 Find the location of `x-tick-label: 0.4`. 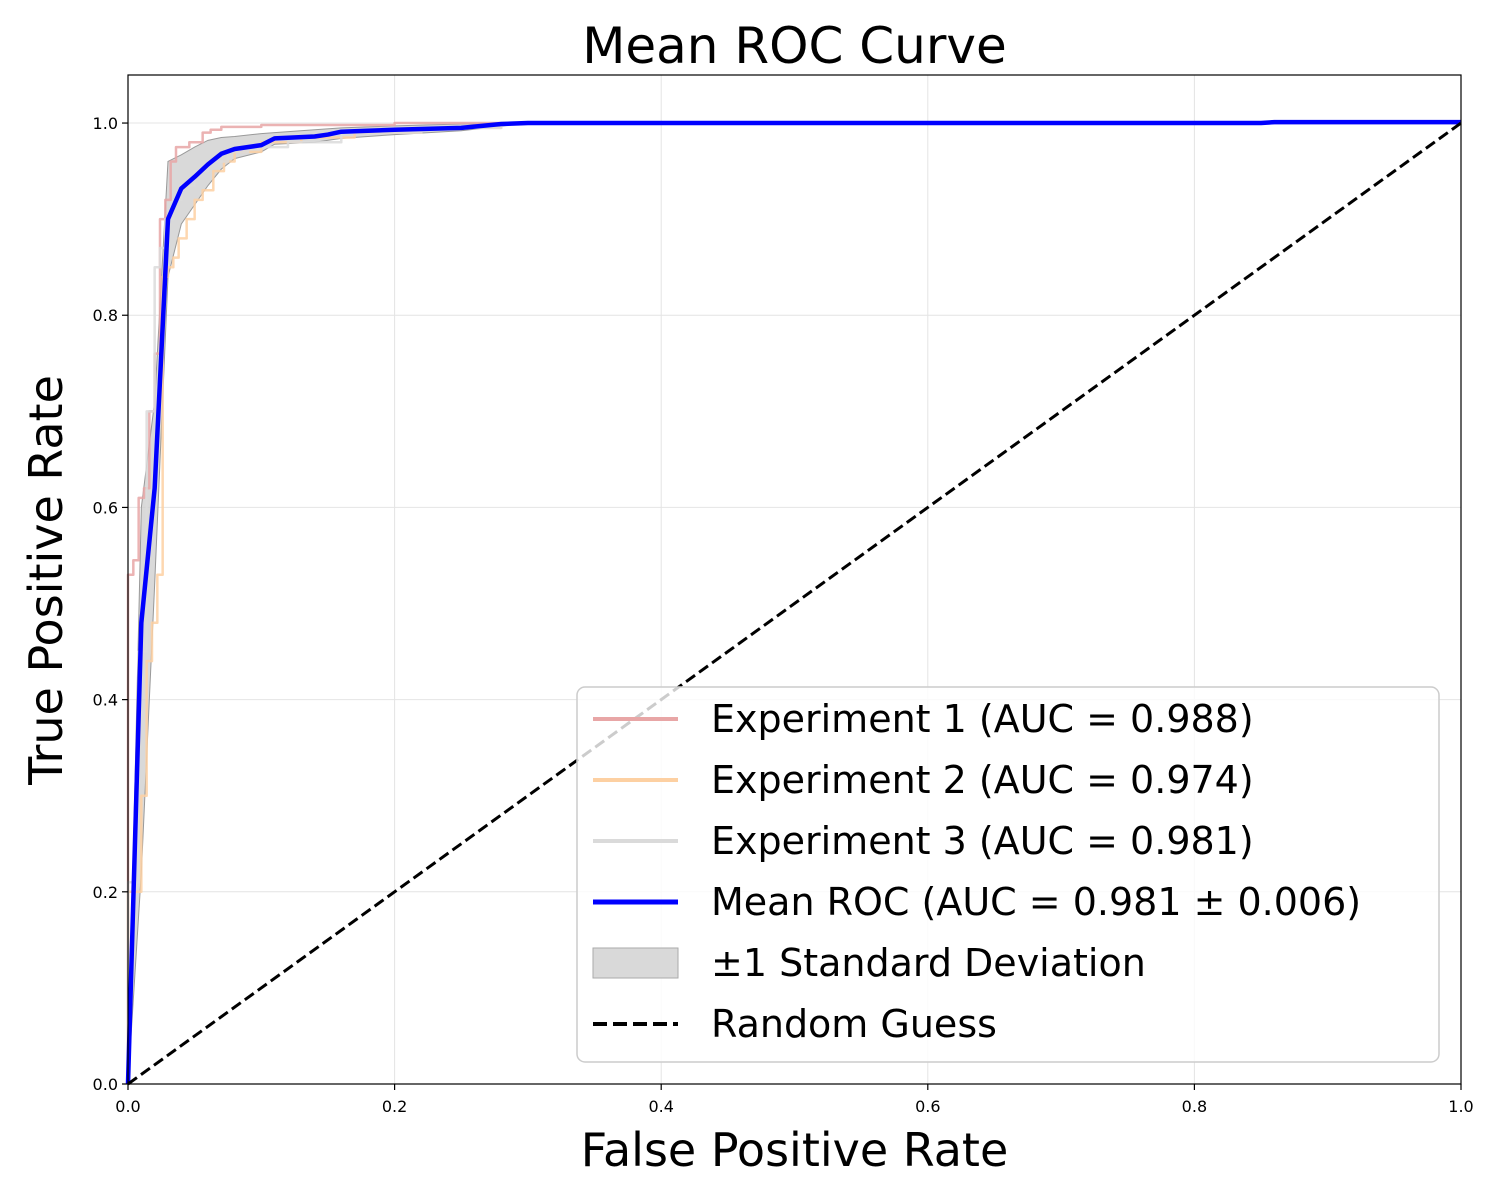

x-tick-label: 0.4 is located at coordinates (660, 1106).